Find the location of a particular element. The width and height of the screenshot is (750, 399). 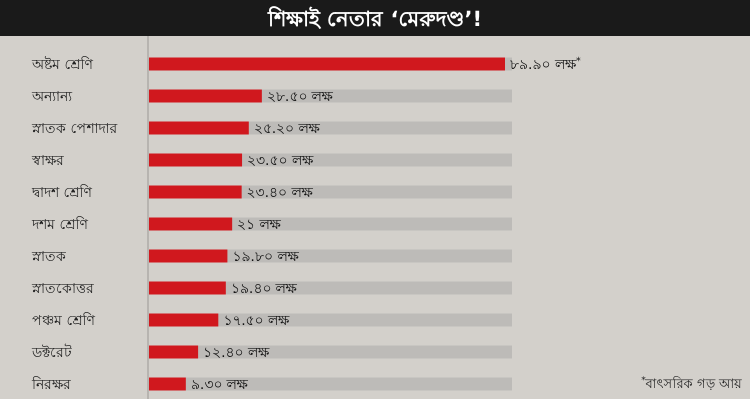

data-label: ১৯.৪০ লক্ষ is located at coordinates (264, 289).